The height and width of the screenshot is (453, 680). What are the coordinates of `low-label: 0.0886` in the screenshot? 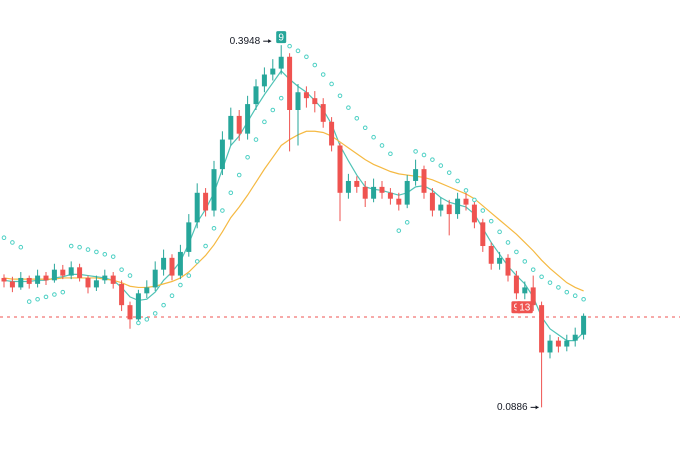 It's located at (512, 407).